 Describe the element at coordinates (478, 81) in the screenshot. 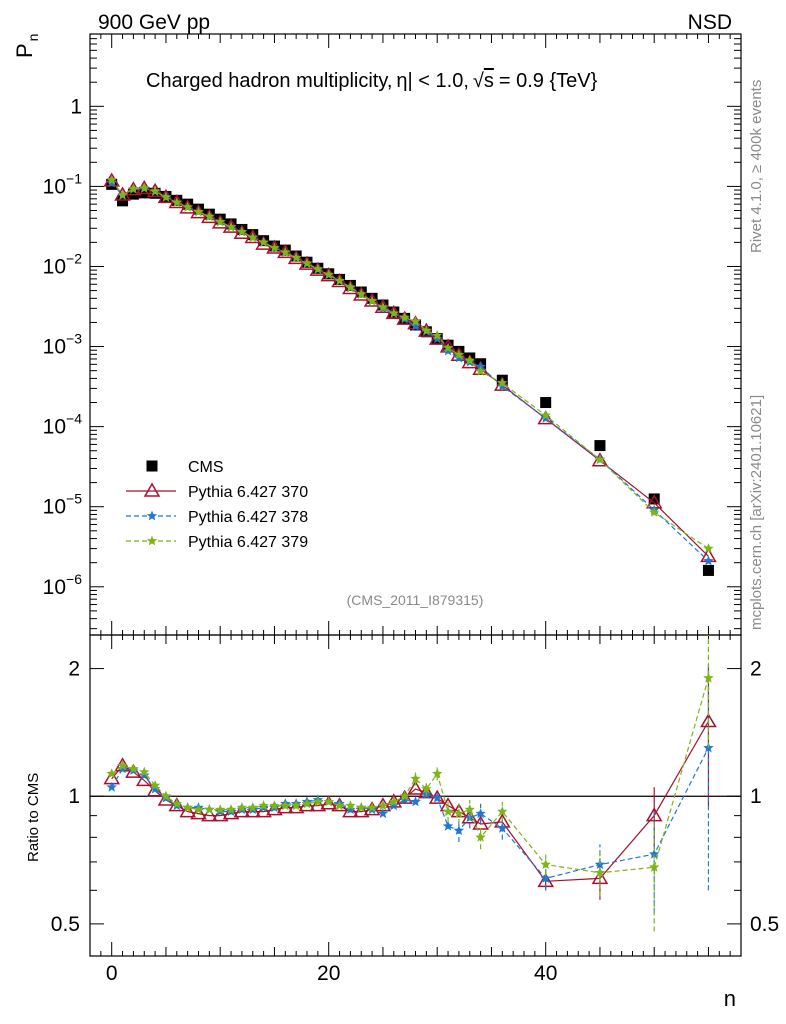

I see `title-sqrt-symbol: √` at that location.